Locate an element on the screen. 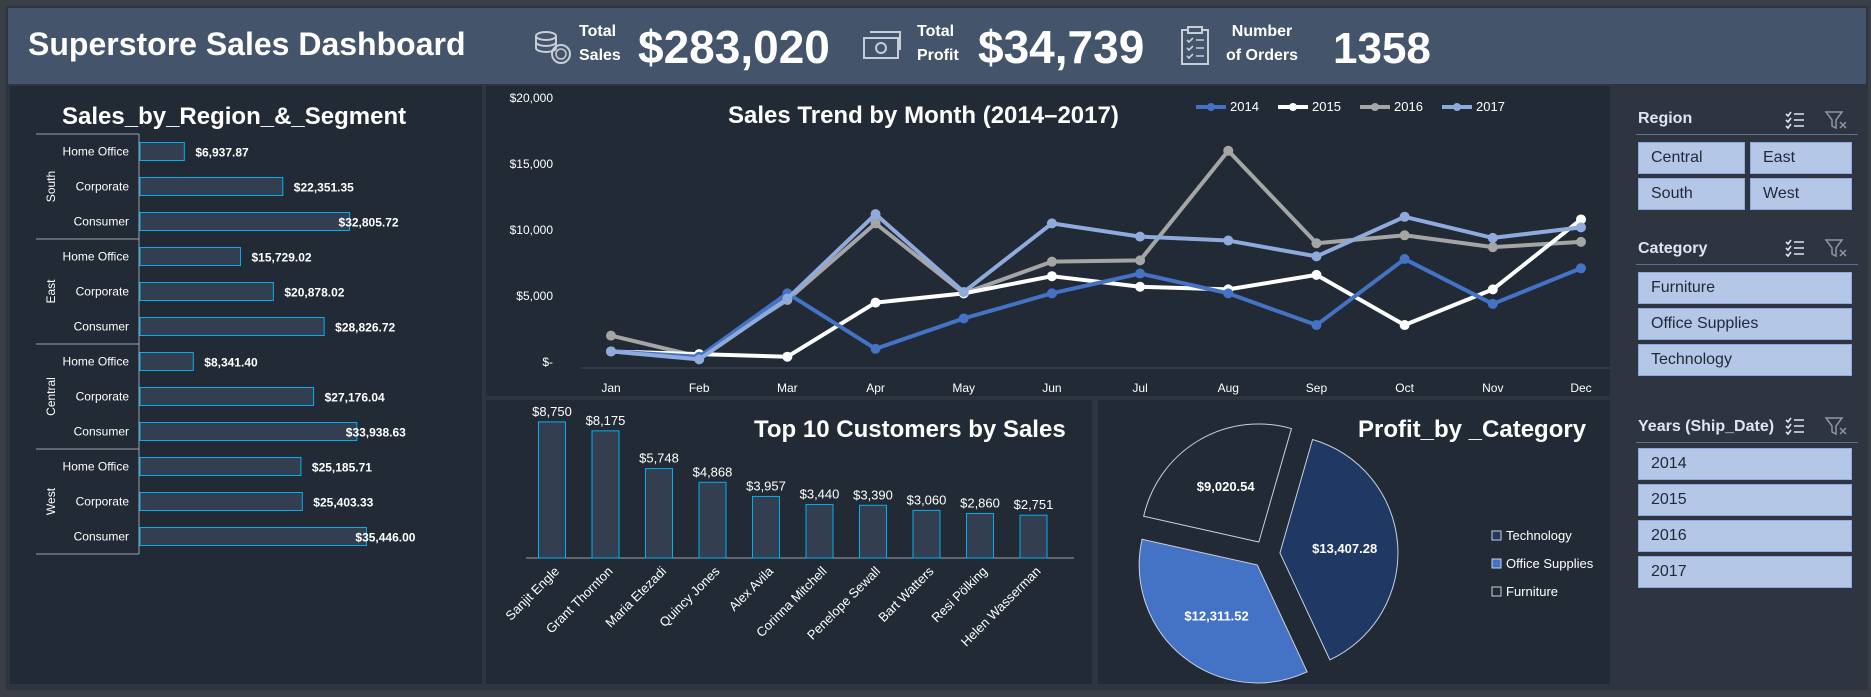 Image resolution: width=1871 pixels, height=697 pixels. kpi-profit-label: Total Profit is located at coordinates (938, 43).